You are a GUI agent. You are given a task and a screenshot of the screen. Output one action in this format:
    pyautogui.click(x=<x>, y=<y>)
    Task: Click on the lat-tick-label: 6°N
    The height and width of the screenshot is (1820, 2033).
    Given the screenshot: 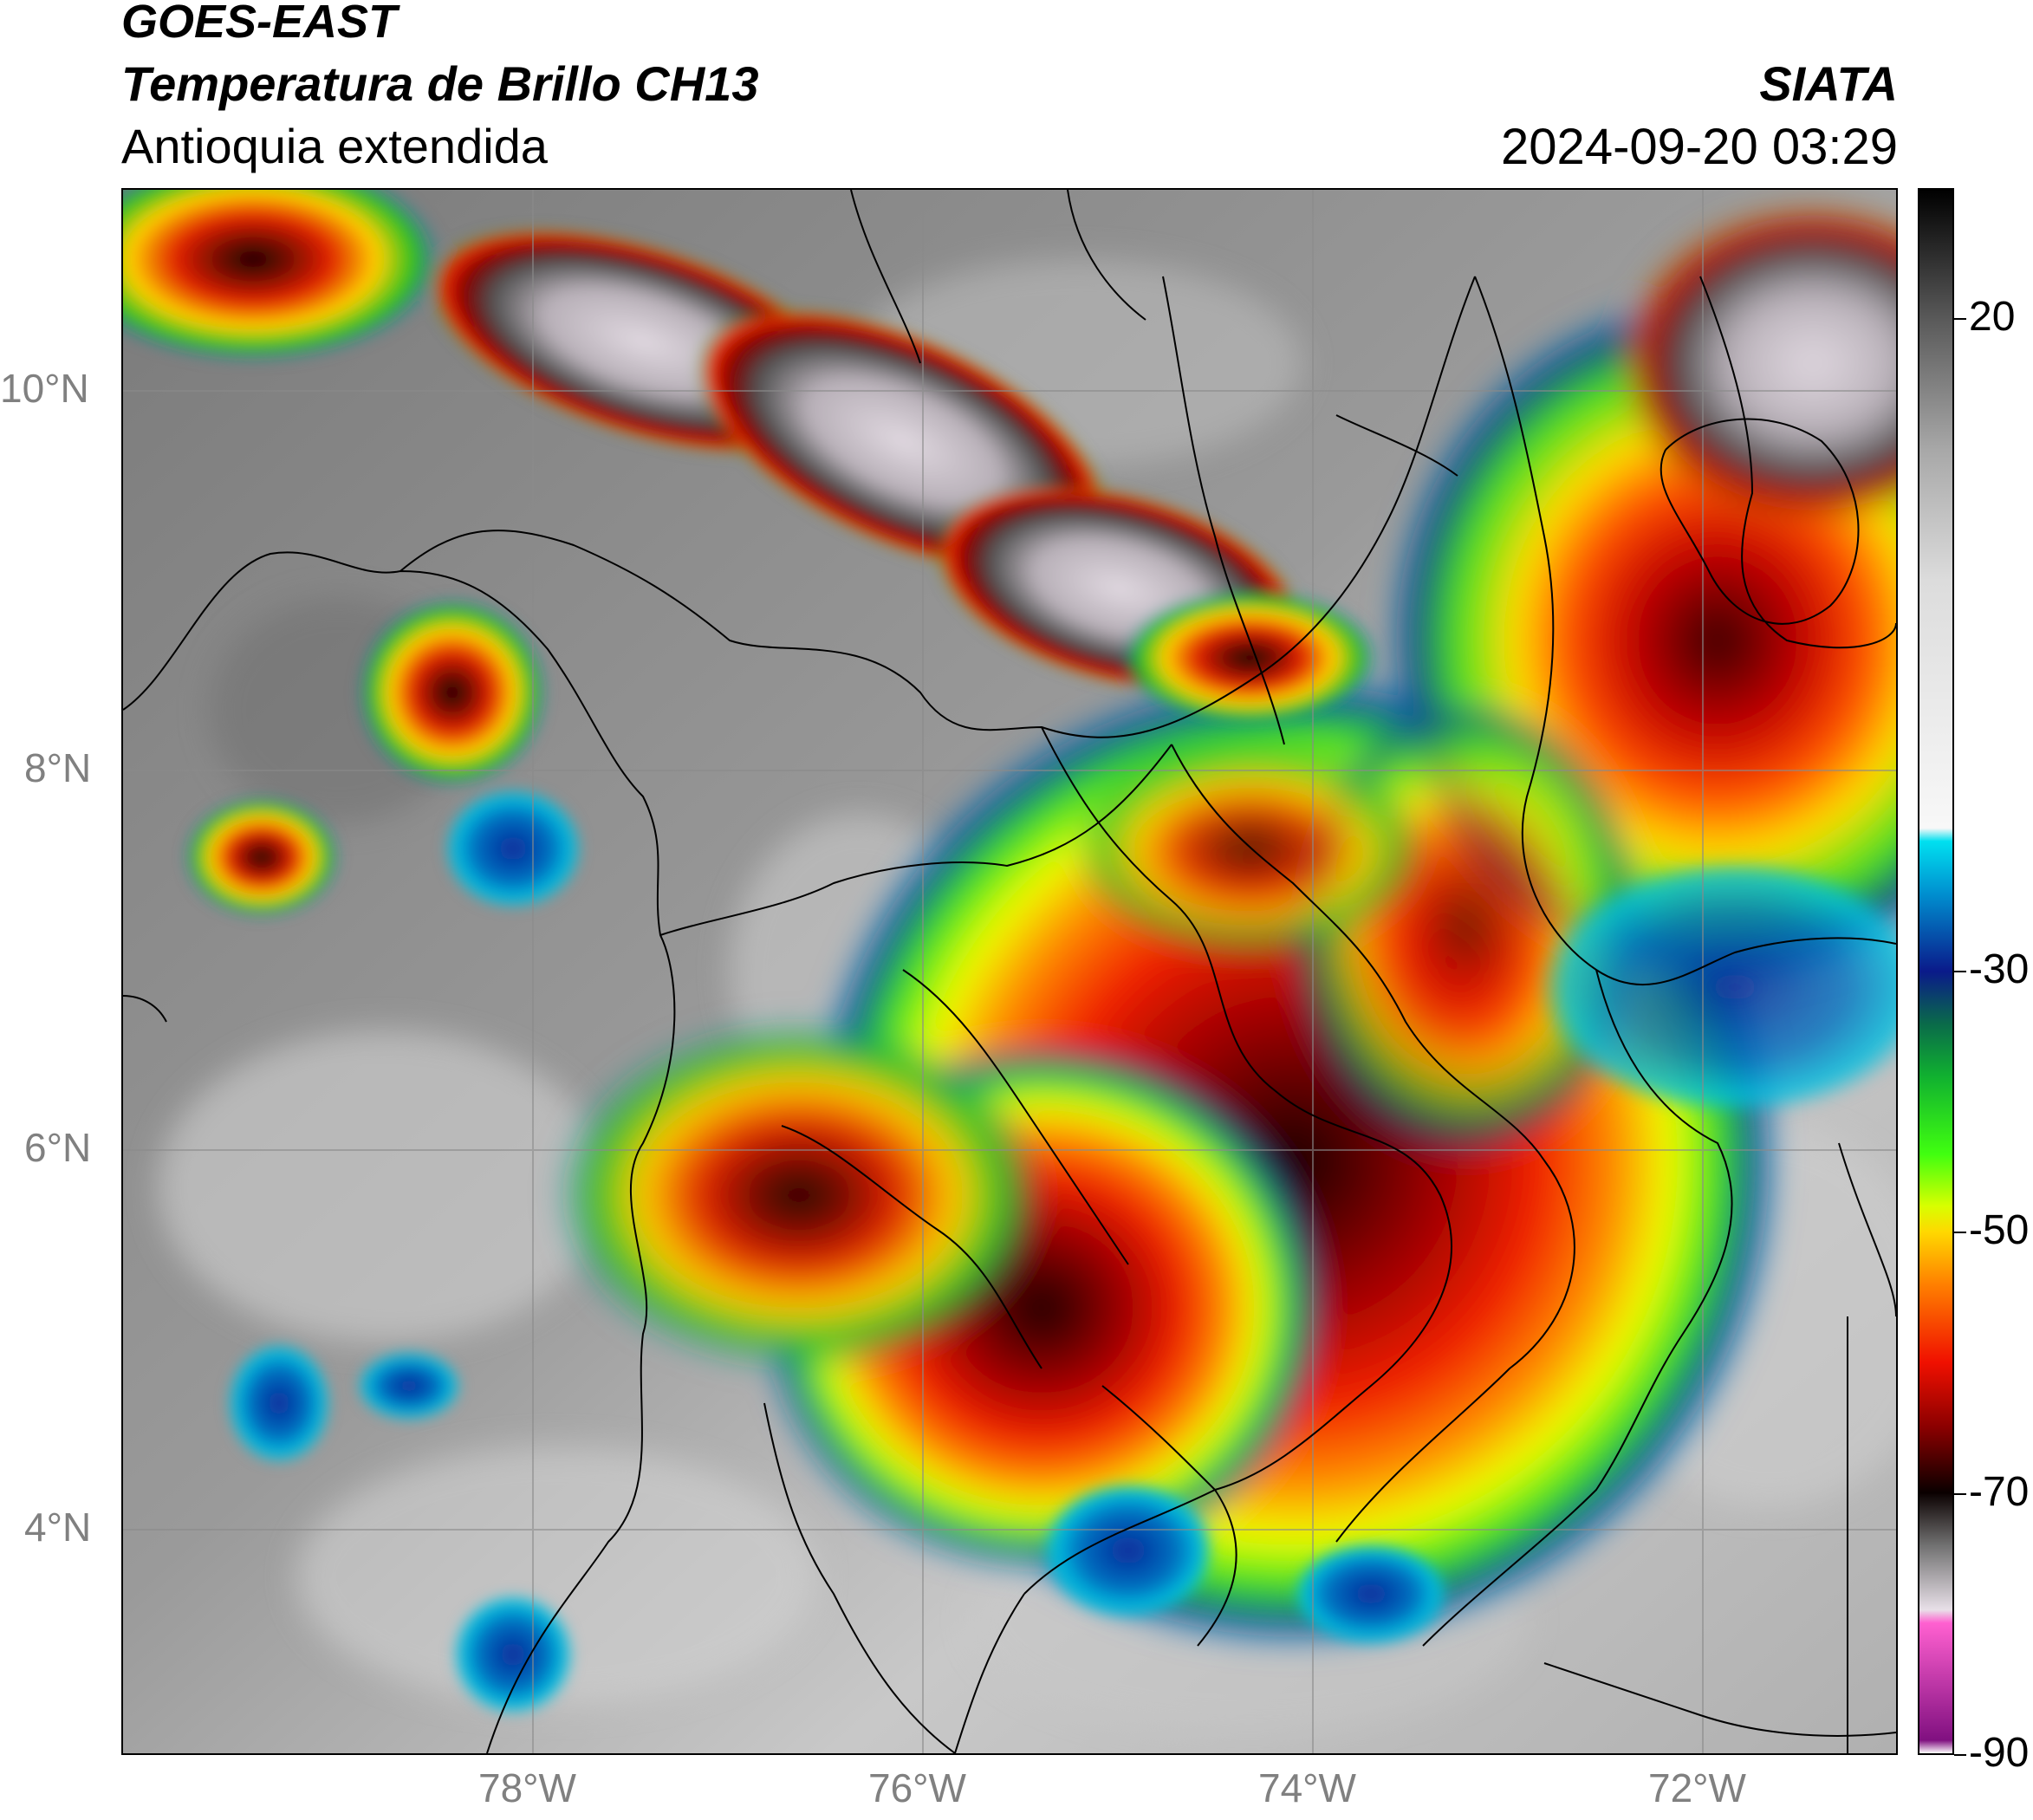 What is the action you would take?
    pyautogui.click(x=58, y=1147)
    